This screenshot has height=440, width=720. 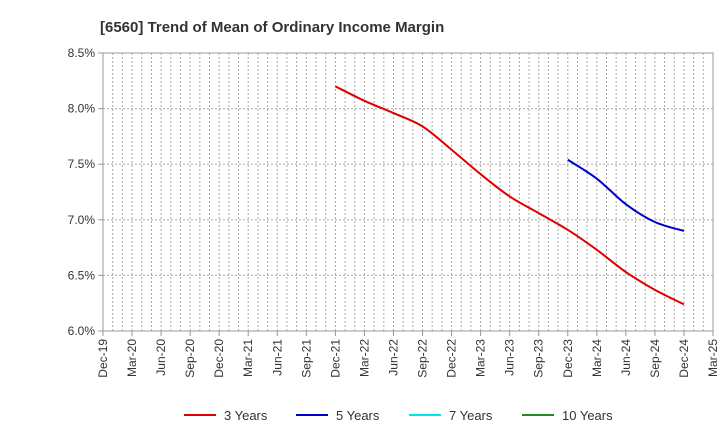 I want to click on x-tick-label: Mar-23, so click(x=481, y=358).